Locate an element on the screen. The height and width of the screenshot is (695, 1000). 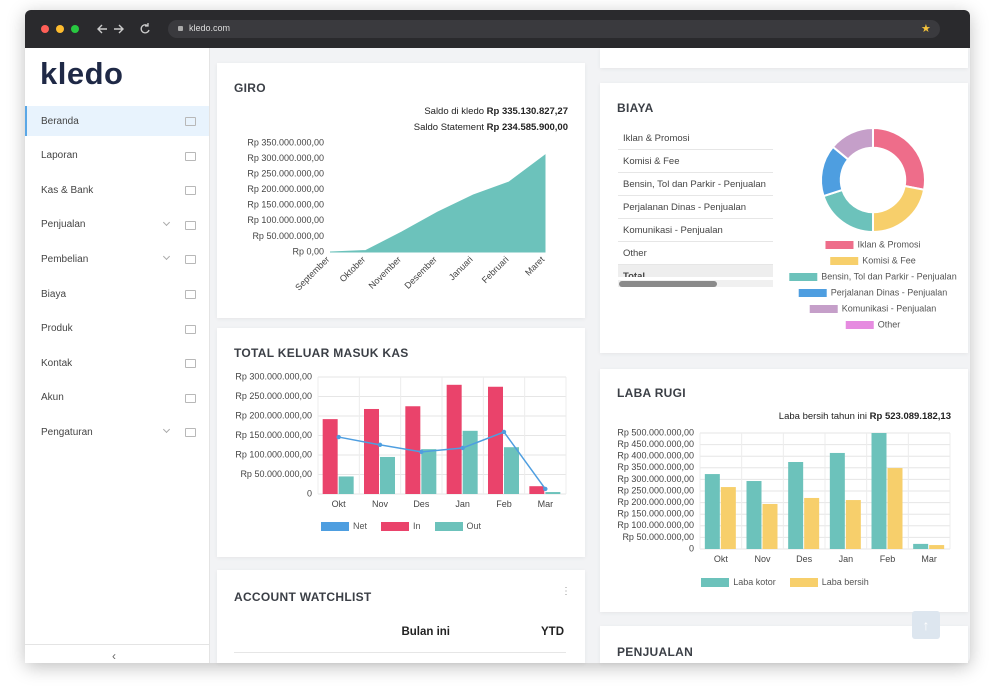
menu-item: Akun is located at coordinates (117, 398).